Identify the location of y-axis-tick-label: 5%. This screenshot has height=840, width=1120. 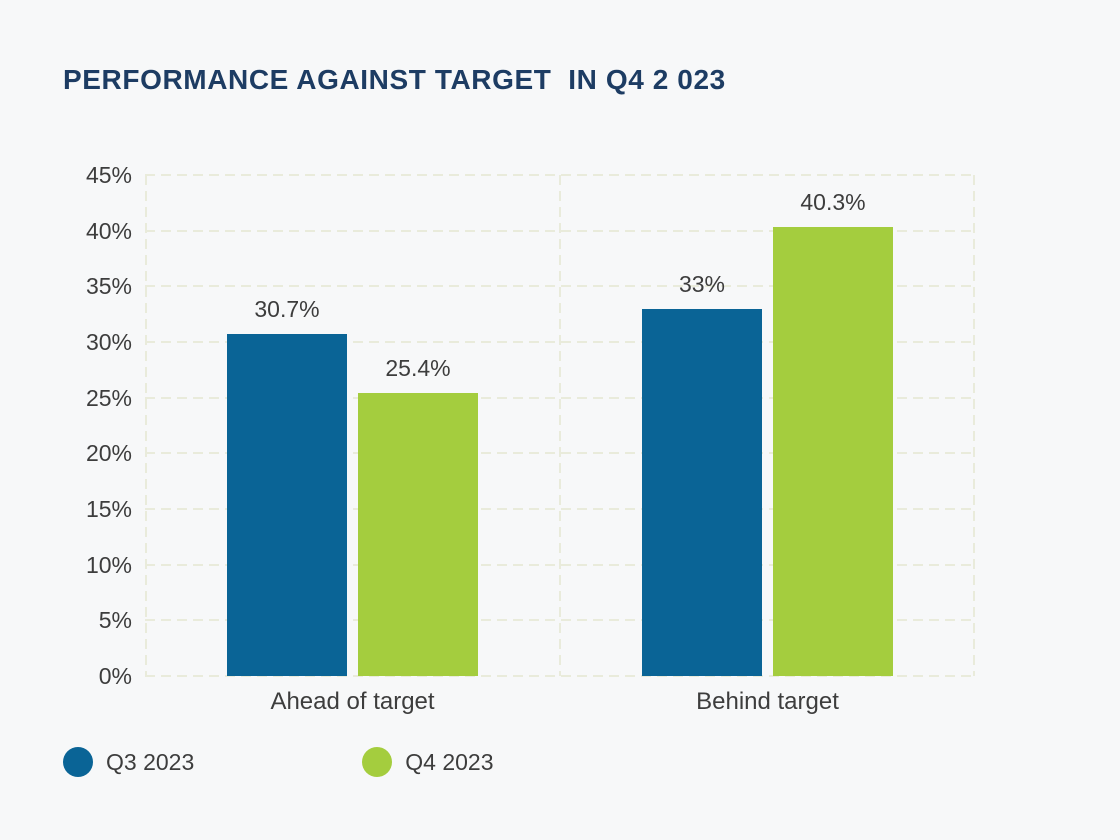
(115, 620).